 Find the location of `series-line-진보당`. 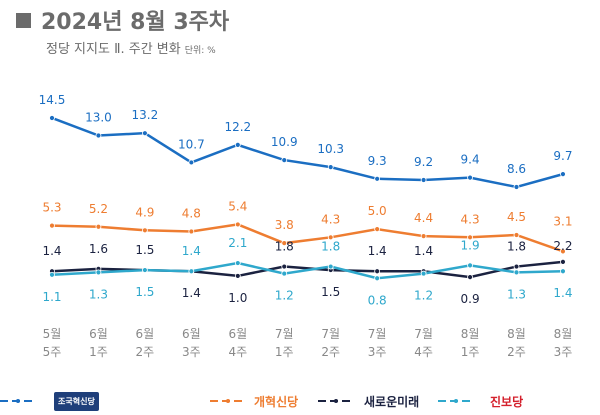

series-line-진보당 is located at coordinates (307, 270).